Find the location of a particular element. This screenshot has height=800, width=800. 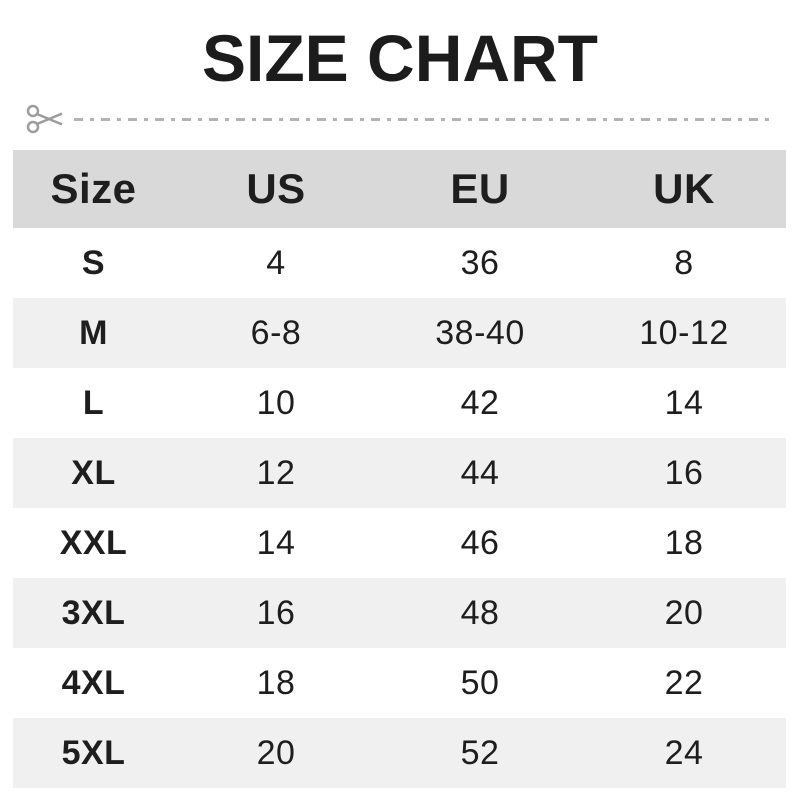

size-cell: 5XL is located at coordinates (93, 752).